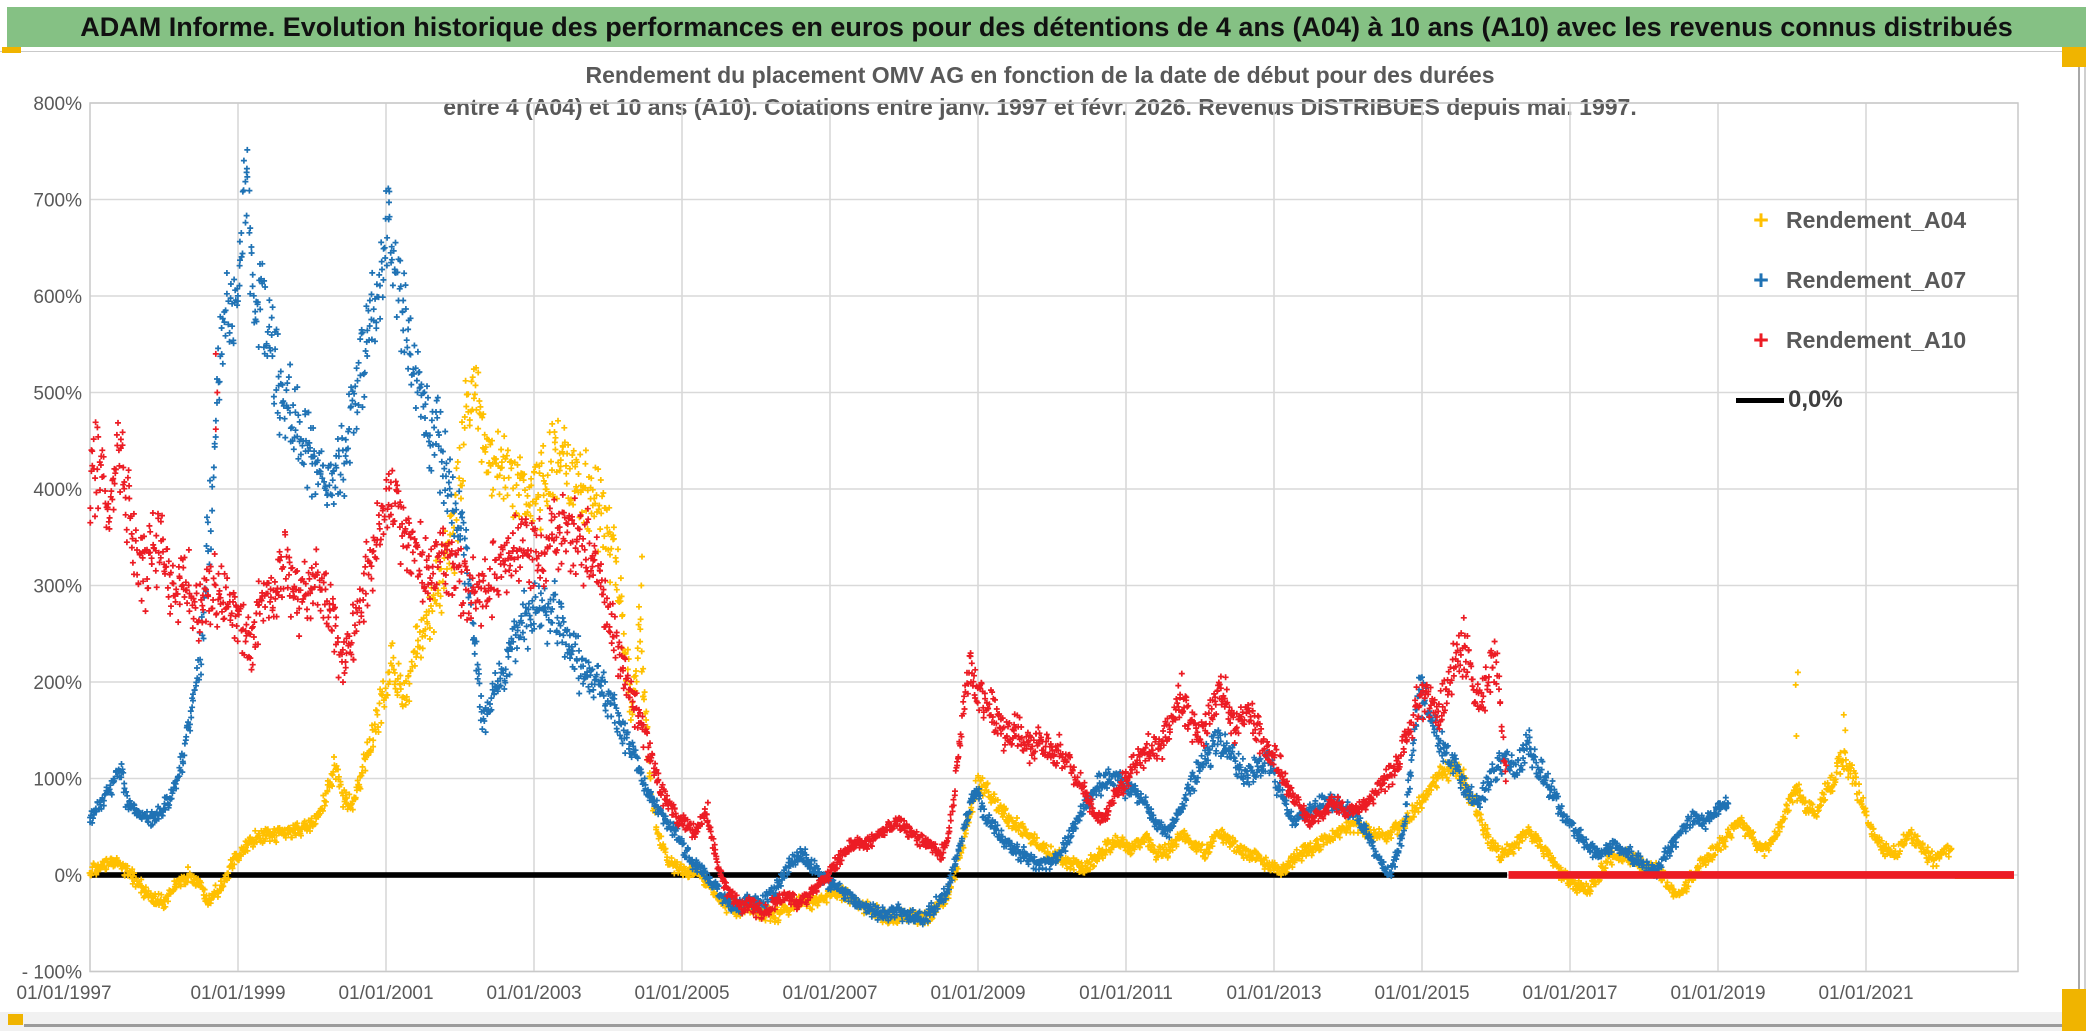  I want to click on accent-tab-bottom-left, so click(15, 1019).